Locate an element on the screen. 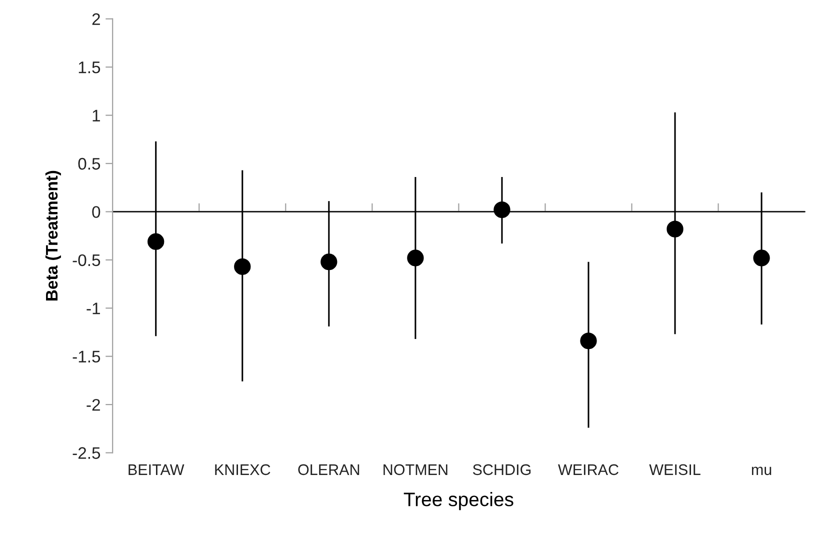 Image resolution: width=834 pixels, height=539 pixels. y-tick-label: -2 is located at coordinates (93, 404).